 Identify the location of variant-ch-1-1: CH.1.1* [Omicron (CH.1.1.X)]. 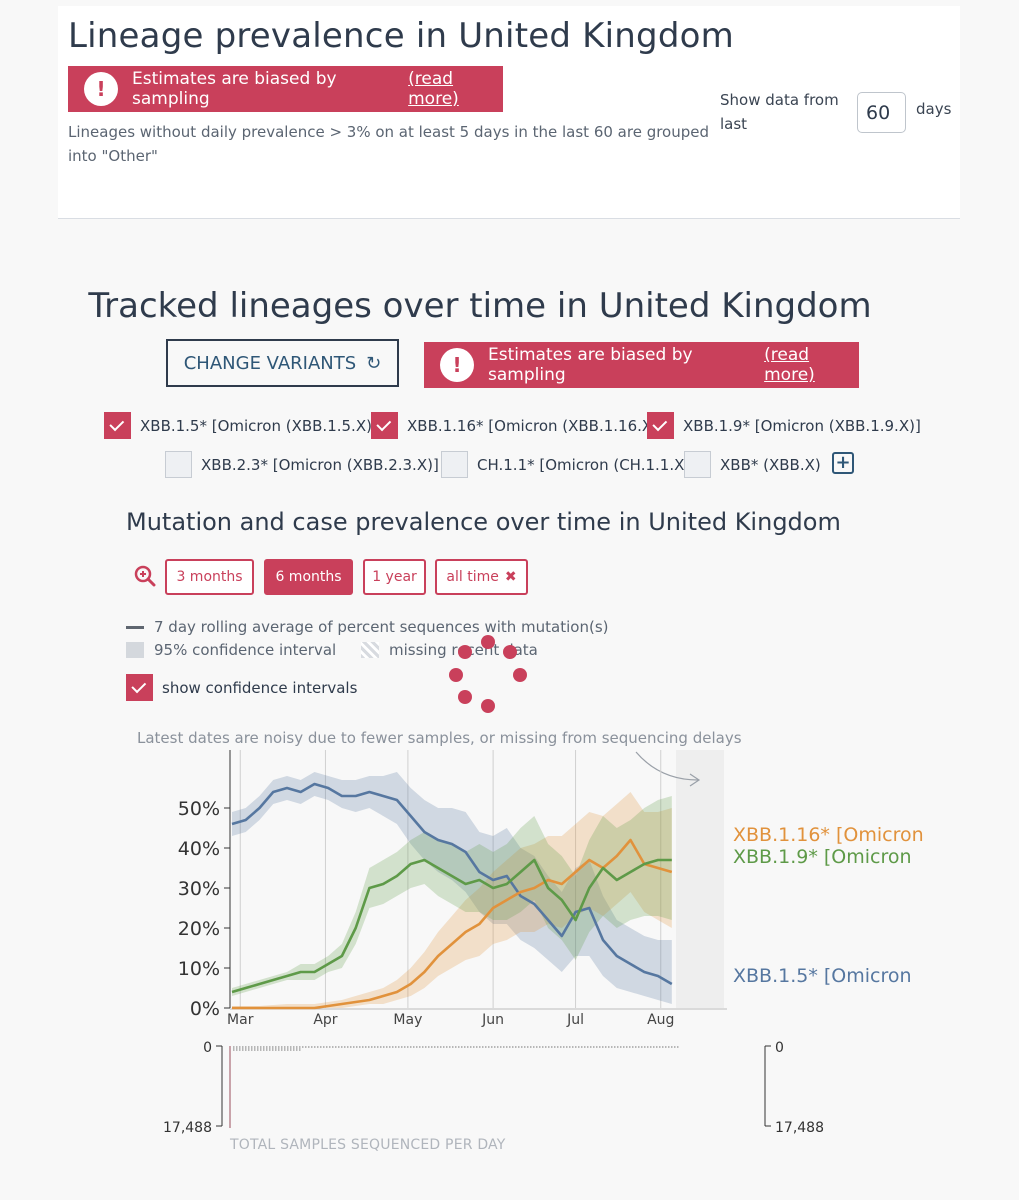
(568, 464).